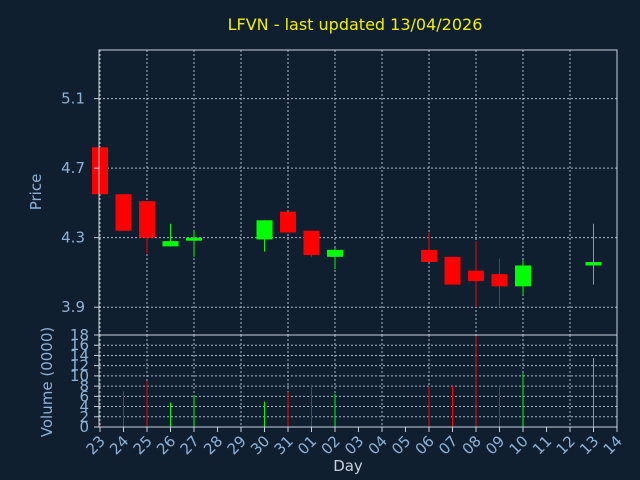  I want to click on volume-tick-label: 14, so click(79, 355).